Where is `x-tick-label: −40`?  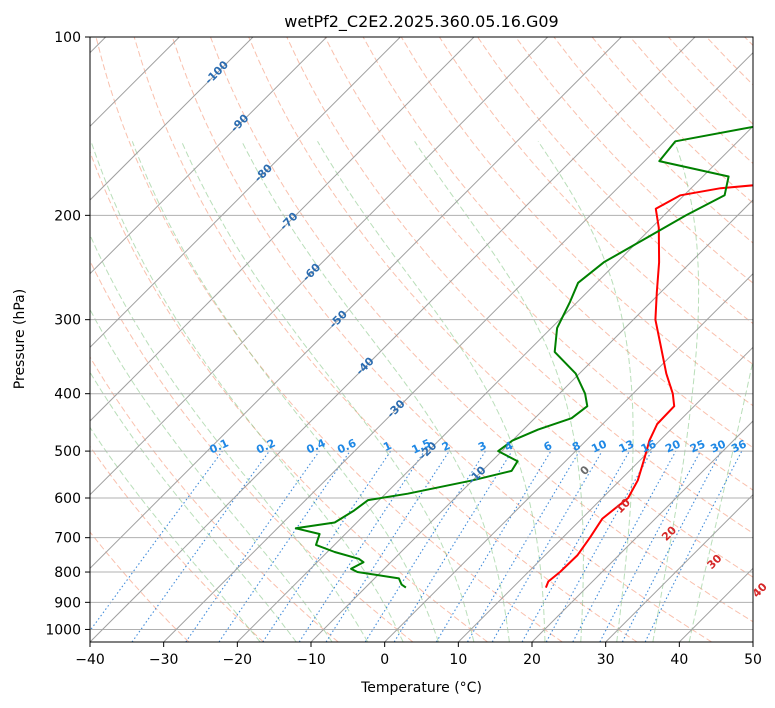 x-tick-label: −40 is located at coordinates (90, 660).